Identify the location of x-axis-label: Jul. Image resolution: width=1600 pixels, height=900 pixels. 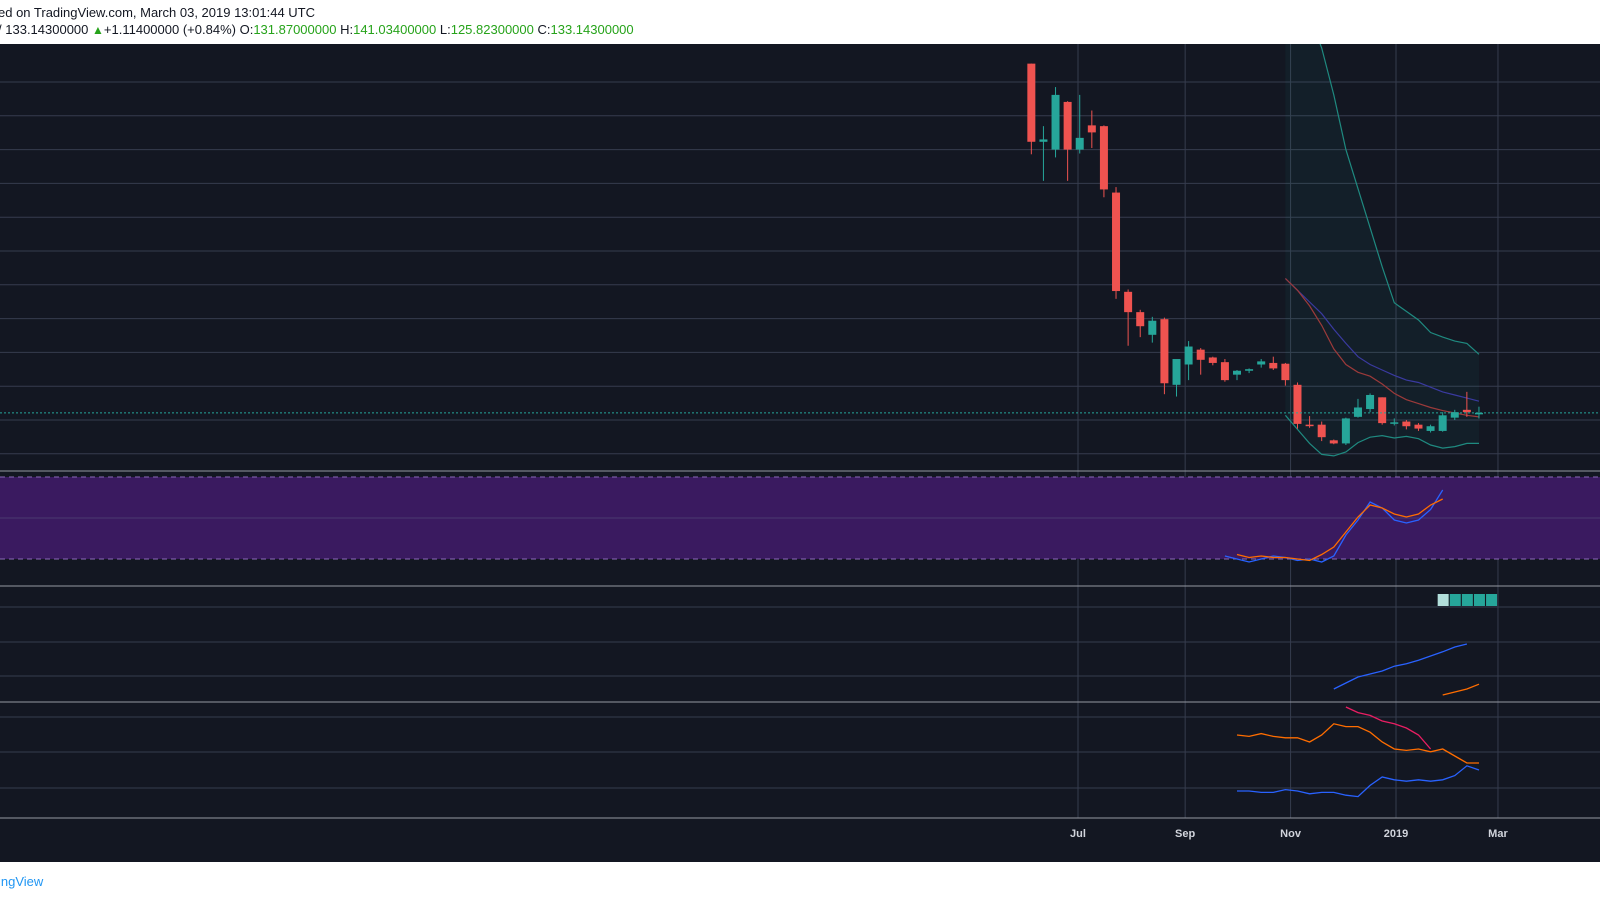
(1078, 834).